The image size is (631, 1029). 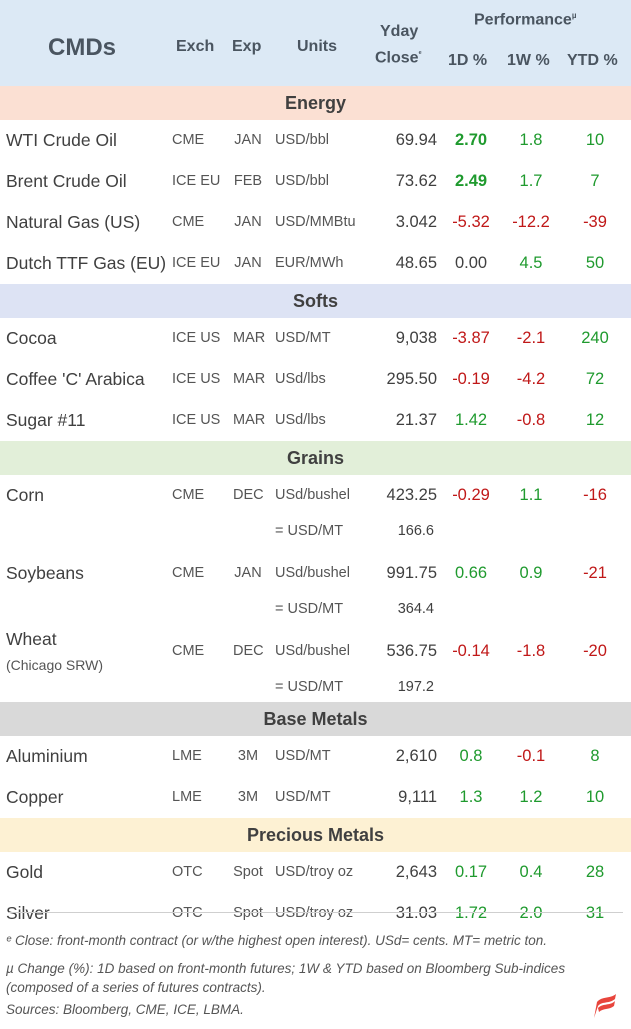 What do you see at coordinates (595, 756) in the screenshot?
I see `change-ytd-cell: 8` at bounding box center [595, 756].